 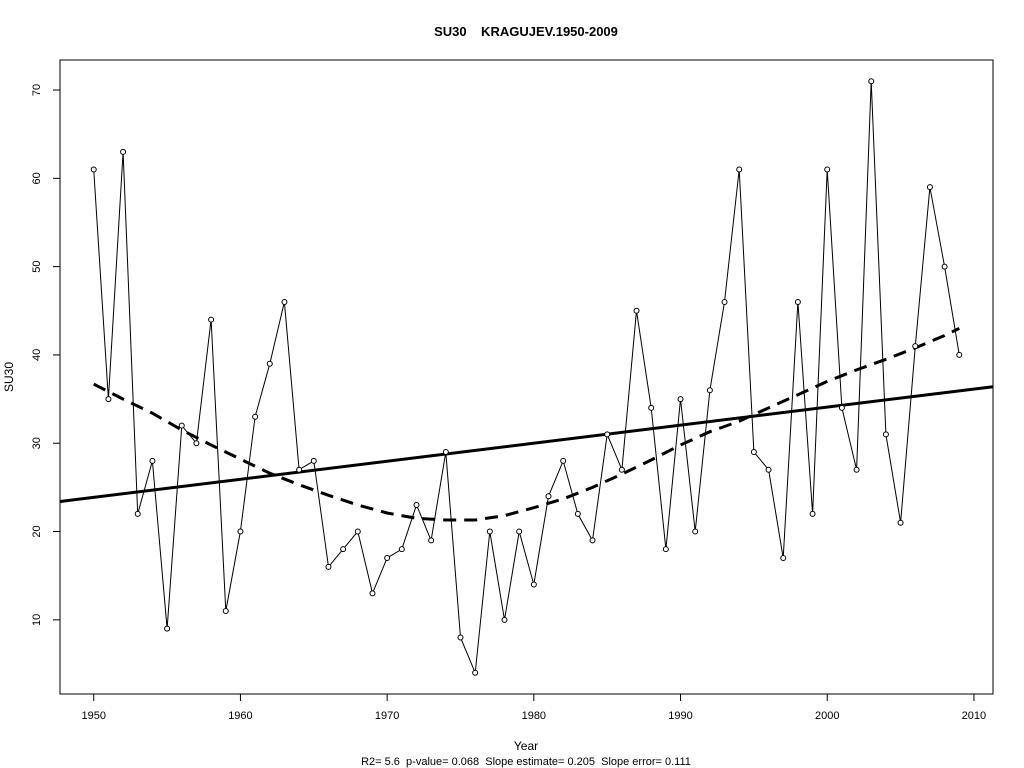 What do you see at coordinates (37, 620) in the screenshot?
I see `y-tick-label-0: 10` at bounding box center [37, 620].